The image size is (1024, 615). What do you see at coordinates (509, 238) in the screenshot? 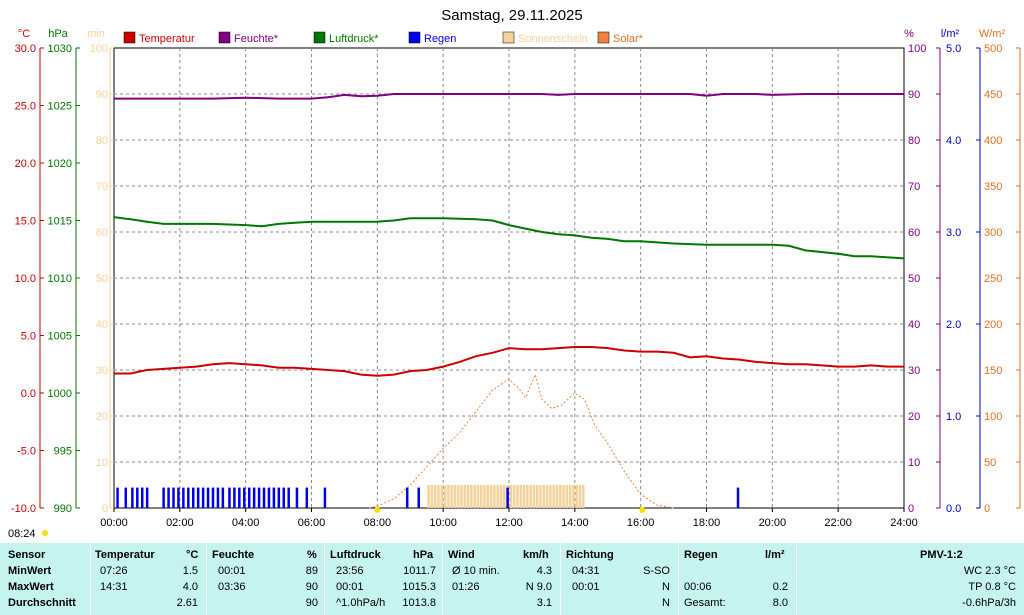
I see `pressure-line` at bounding box center [509, 238].